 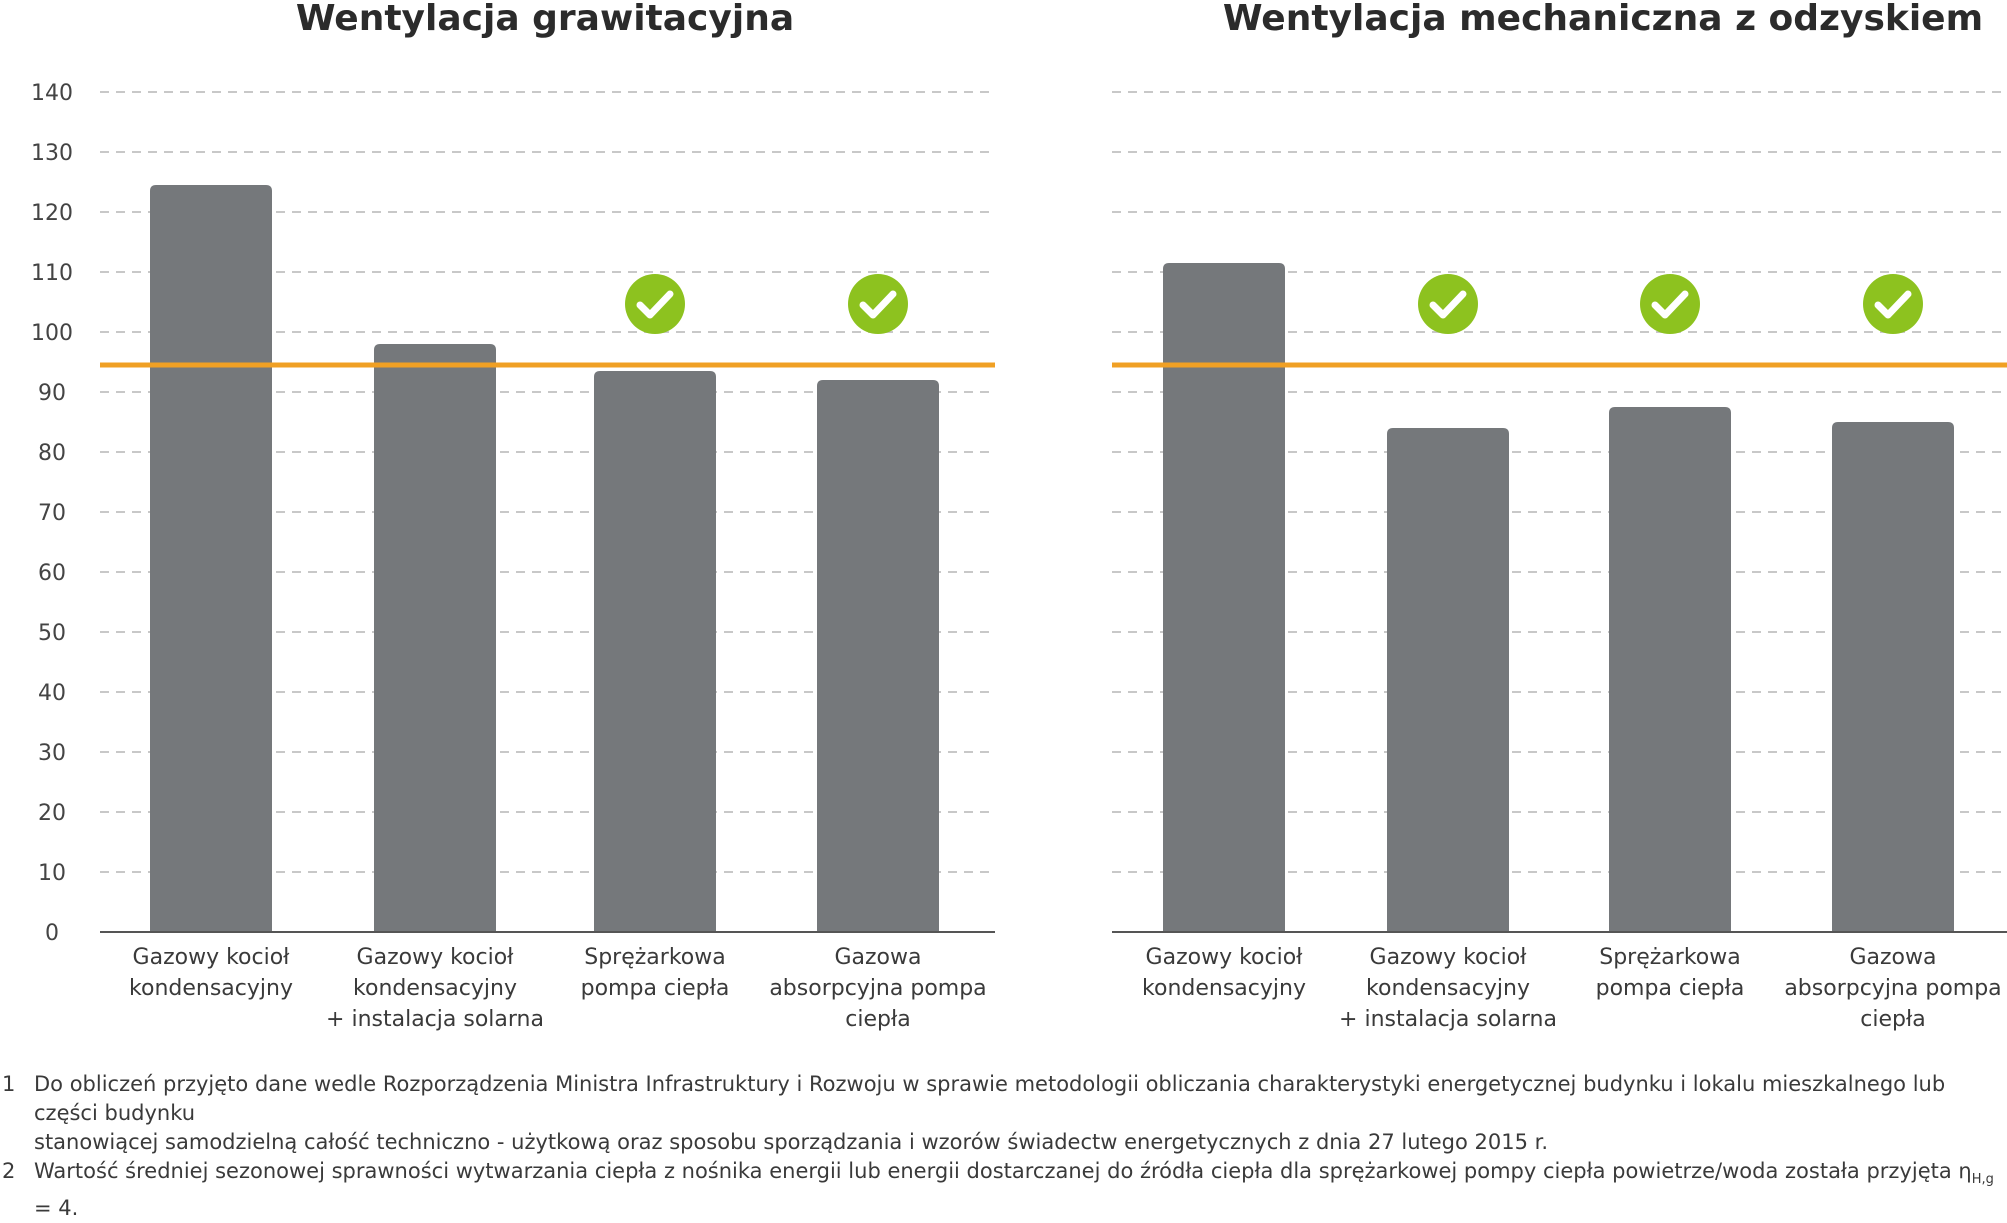 I want to click on panel-2-category-label: ciepła, so click(x=1892, y=1019).